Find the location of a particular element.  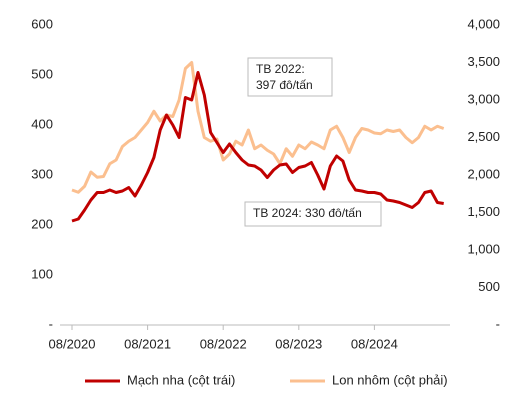

legend-label: Lon nhôm (cột phải) is located at coordinates (390, 379).